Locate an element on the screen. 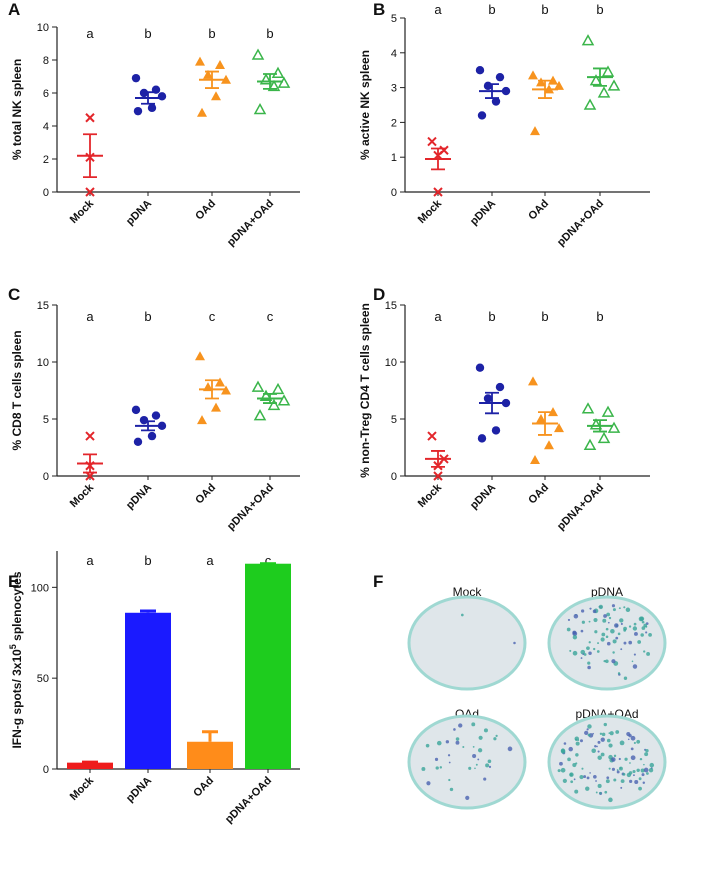 This screenshot has width=709, height=877. y-axis-label: % non-Treg CD4 T cells spleen is located at coordinates (365, 390).